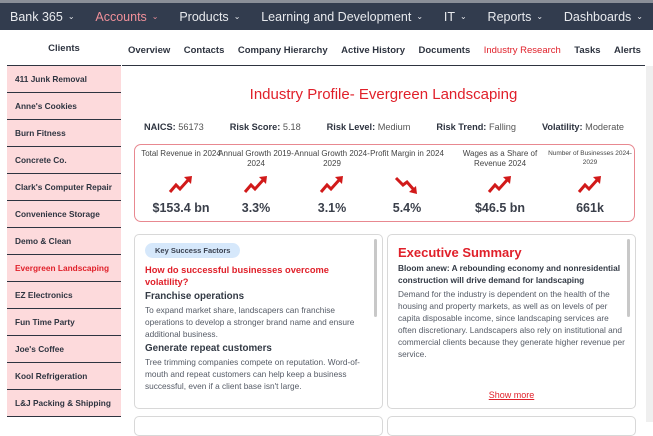 The height and width of the screenshot is (436, 653). Describe the element at coordinates (604, 127) in the screenshot. I see `stat-value: Moderate` at that location.